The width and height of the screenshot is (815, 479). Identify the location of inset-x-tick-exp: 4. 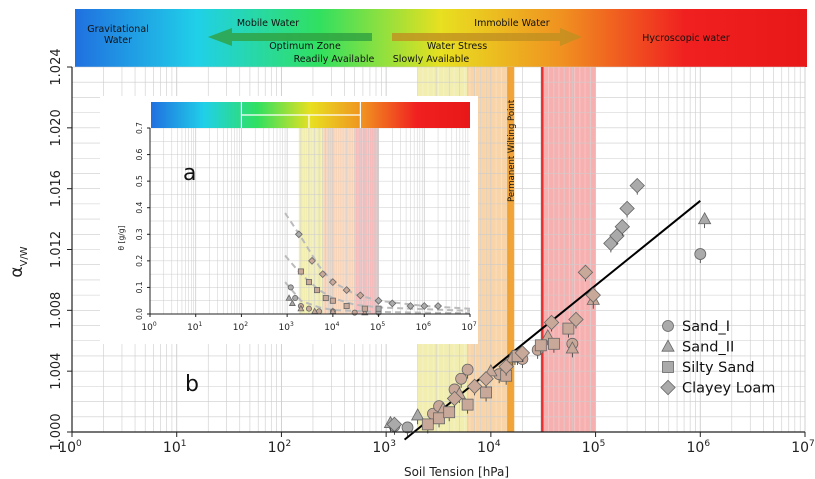
(338, 324).